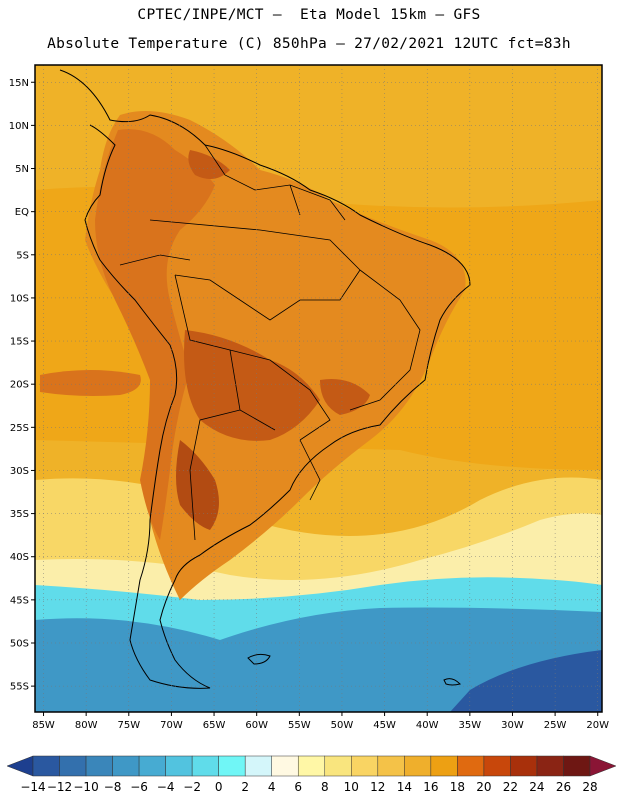 The image size is (618, 800). Describe the element at coordinates (197, 485) in the screenshot. I see `field-argentina-core` at that location.